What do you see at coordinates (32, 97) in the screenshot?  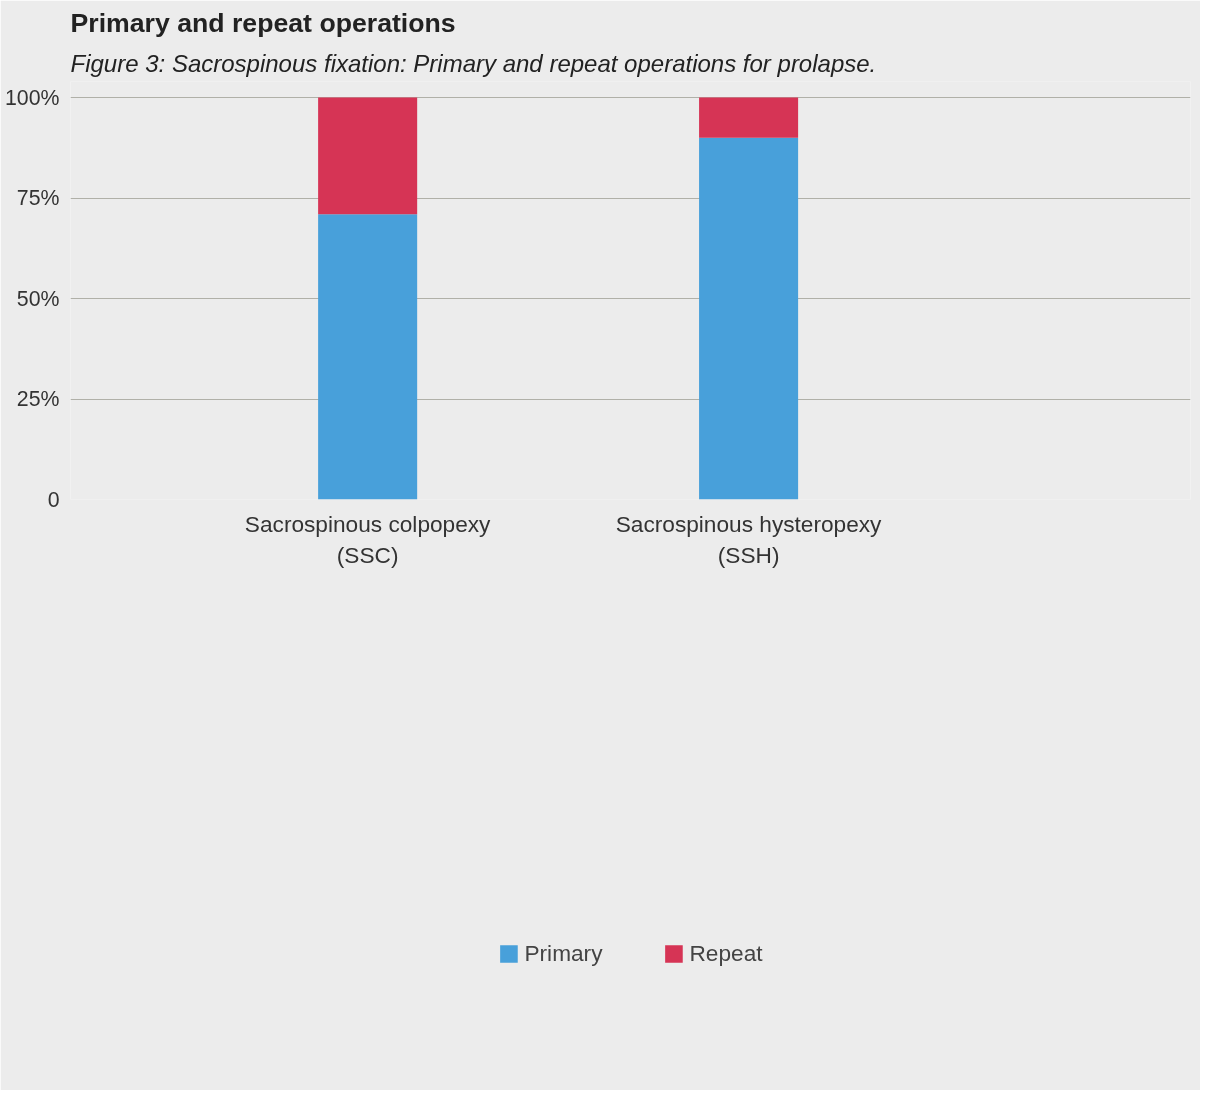 I see `y-tick-label: 100%` at bounding box center [32, 97].